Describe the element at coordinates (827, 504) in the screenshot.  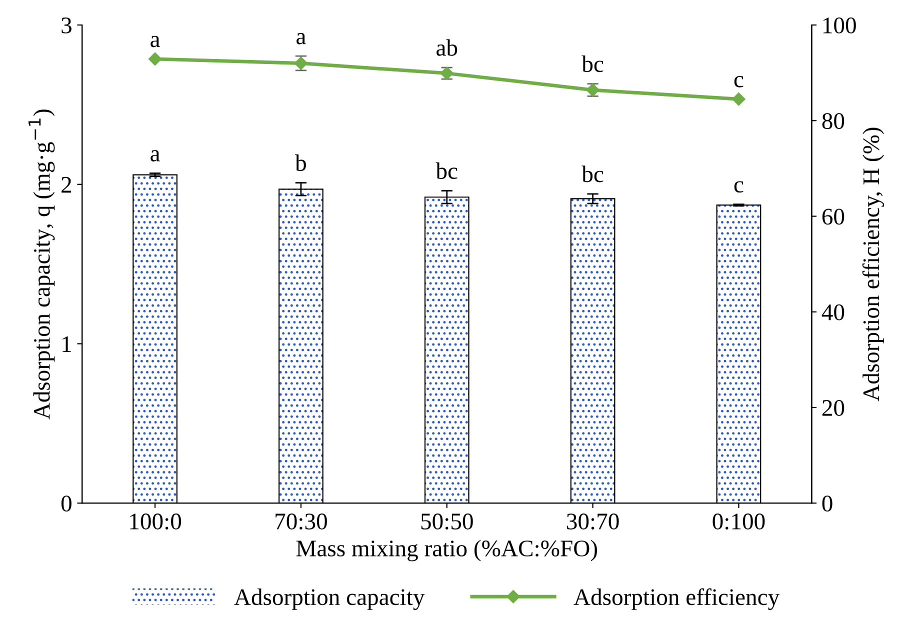
I see `y2-tick-label: 0` at that location.